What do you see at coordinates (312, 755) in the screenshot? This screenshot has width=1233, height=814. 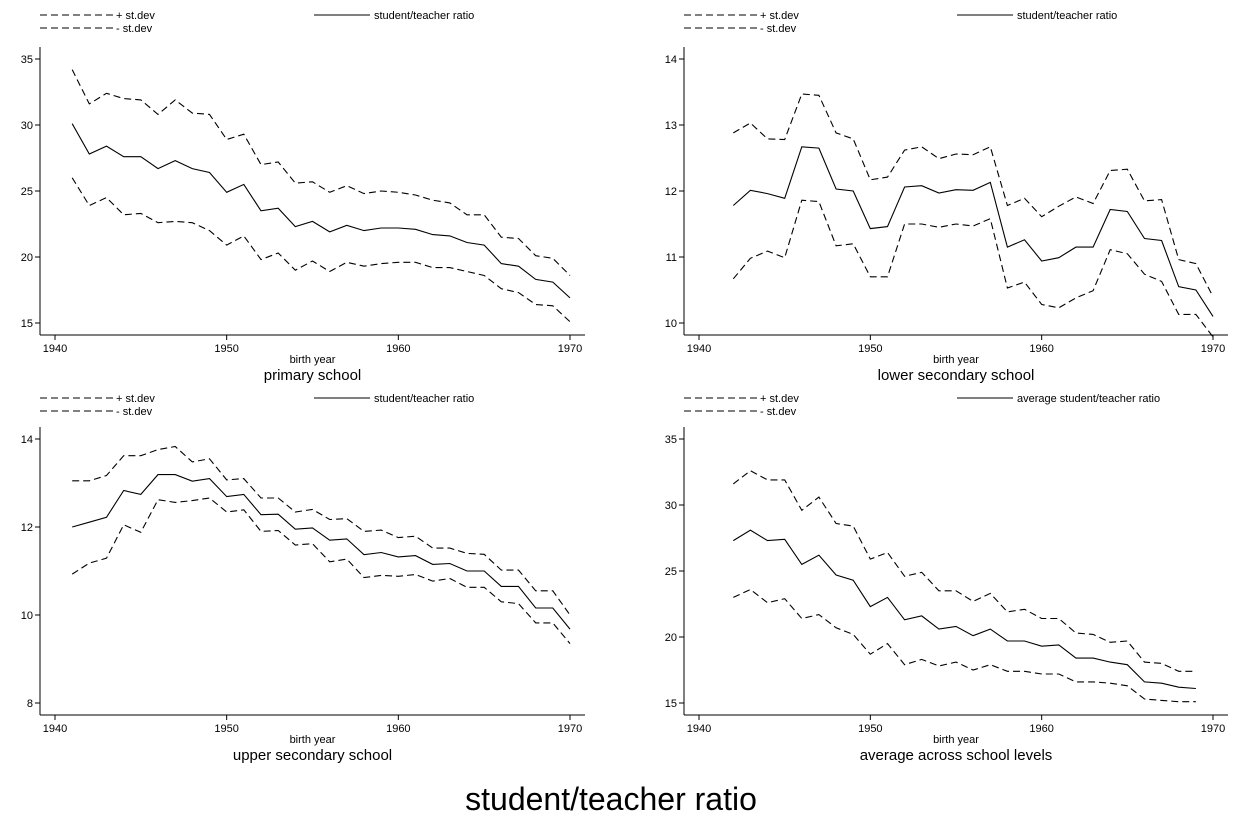 I see `panel-title: upper secondary school` at bounding box center [312, 755].